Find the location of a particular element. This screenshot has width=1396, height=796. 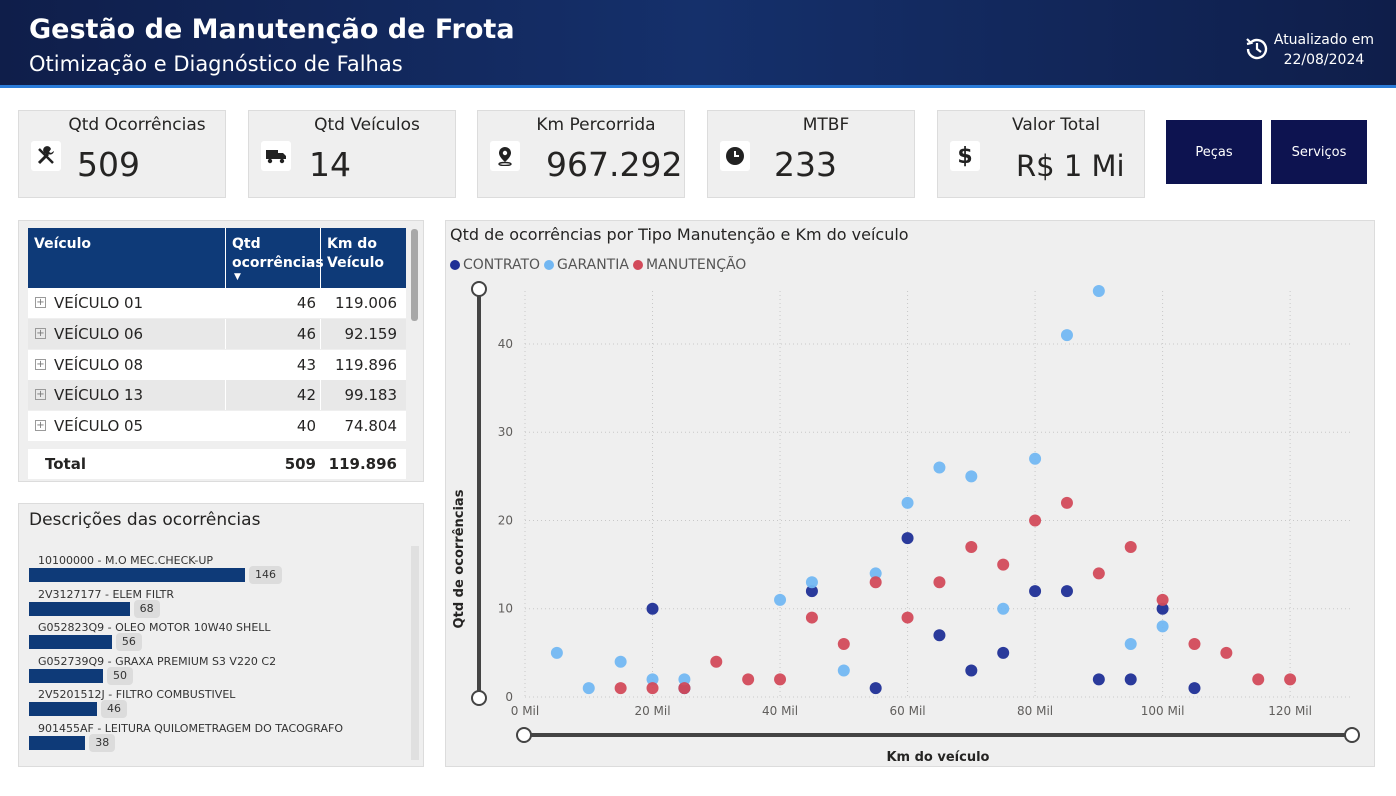

table-row: + VEÍCULO 13 42 99.183 is located at coordinates (217, 395).